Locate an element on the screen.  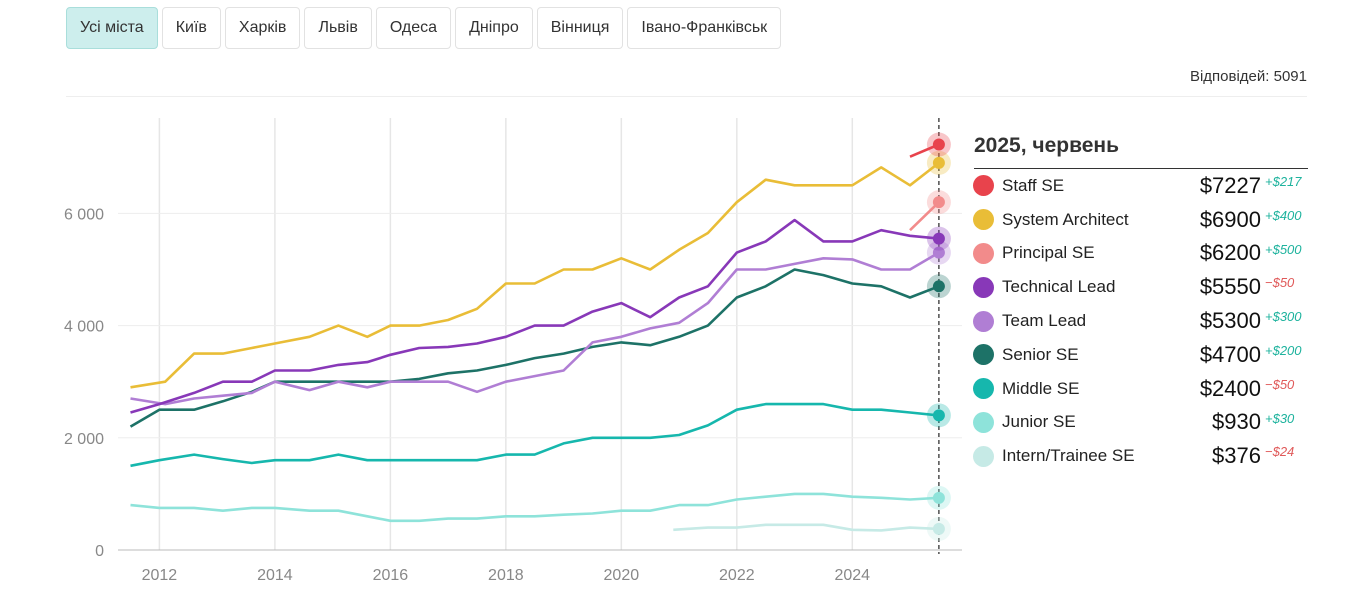
city-tab-7: Івано-Франківськ is located at coordinates (704, 28).